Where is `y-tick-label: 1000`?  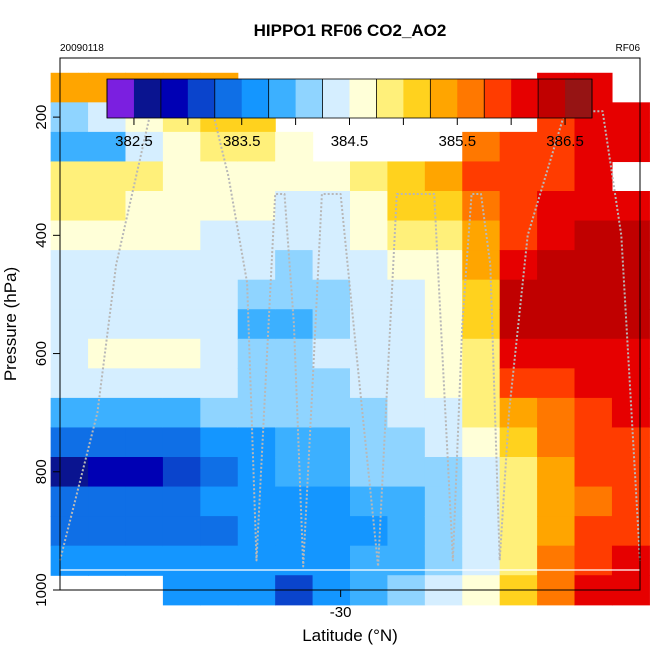 y-tick-label: 1000 is located at coordinates (41, 589).